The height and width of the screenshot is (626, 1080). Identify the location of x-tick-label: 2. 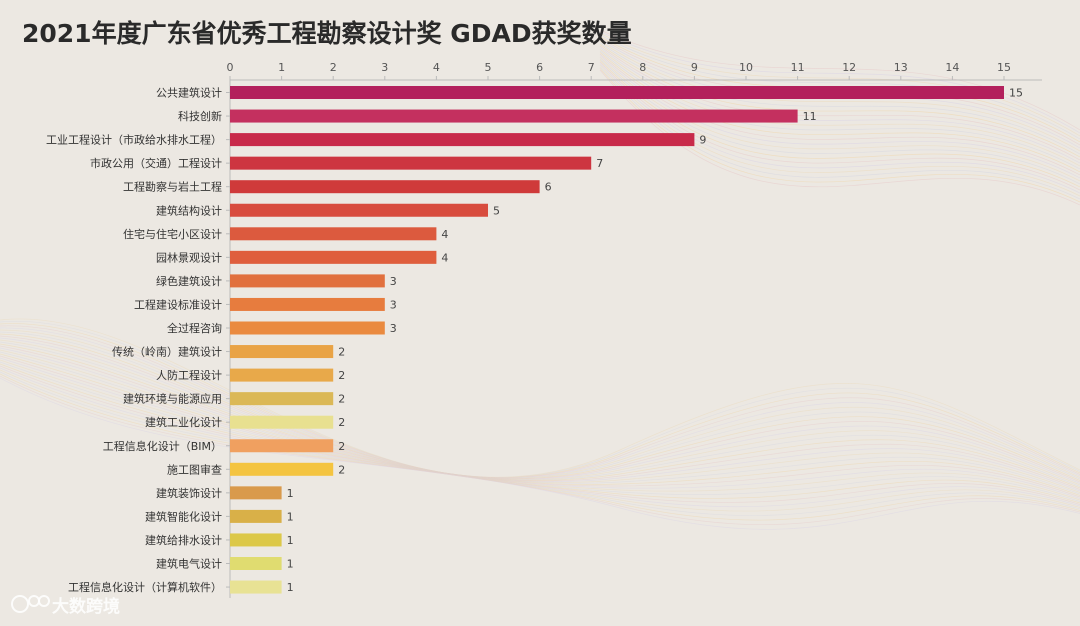
(333, 67).